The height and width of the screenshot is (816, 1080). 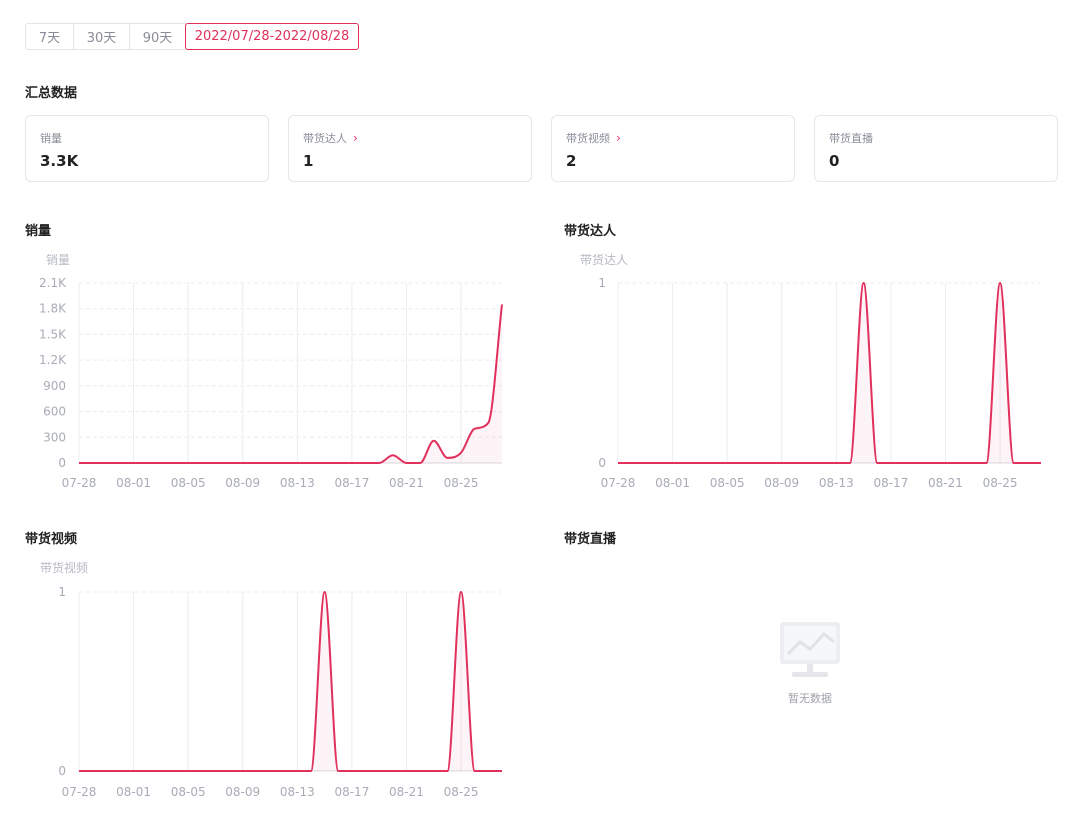 I want to click on card-label: 销量, so click(x=51, y=138).